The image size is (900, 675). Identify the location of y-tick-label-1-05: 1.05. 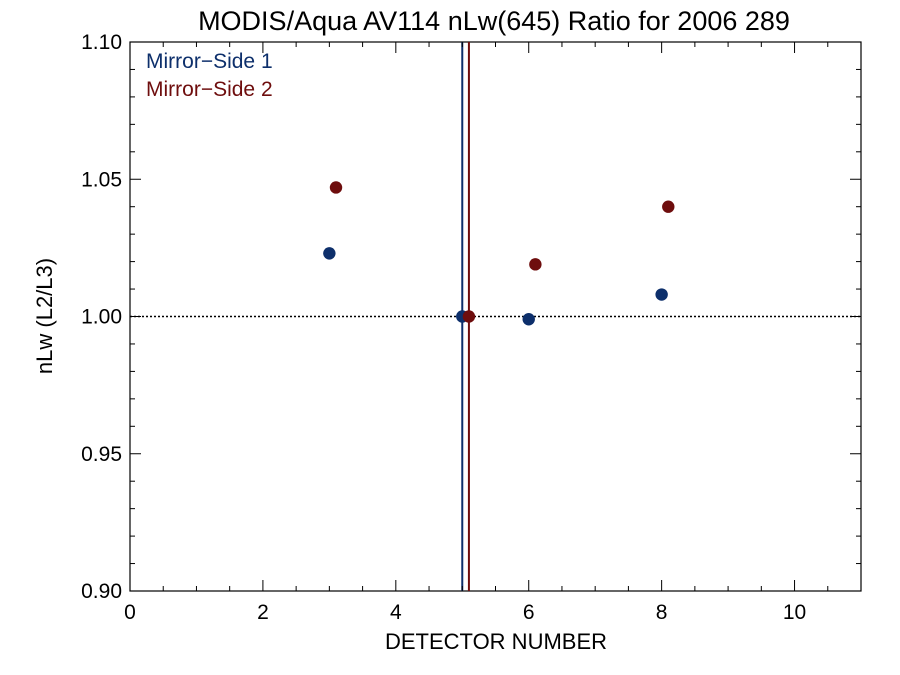
(101, 179).